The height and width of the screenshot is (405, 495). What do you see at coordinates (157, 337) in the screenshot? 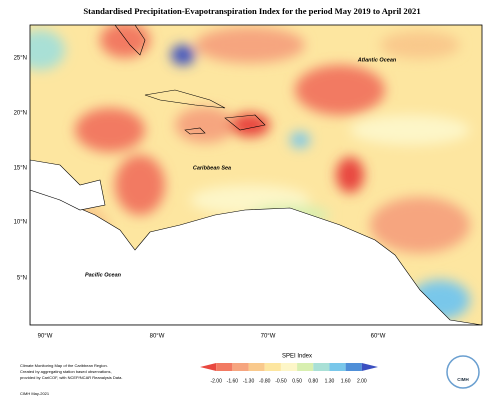
I see `lon-label: 80°W` at bounding box center [157, 337].